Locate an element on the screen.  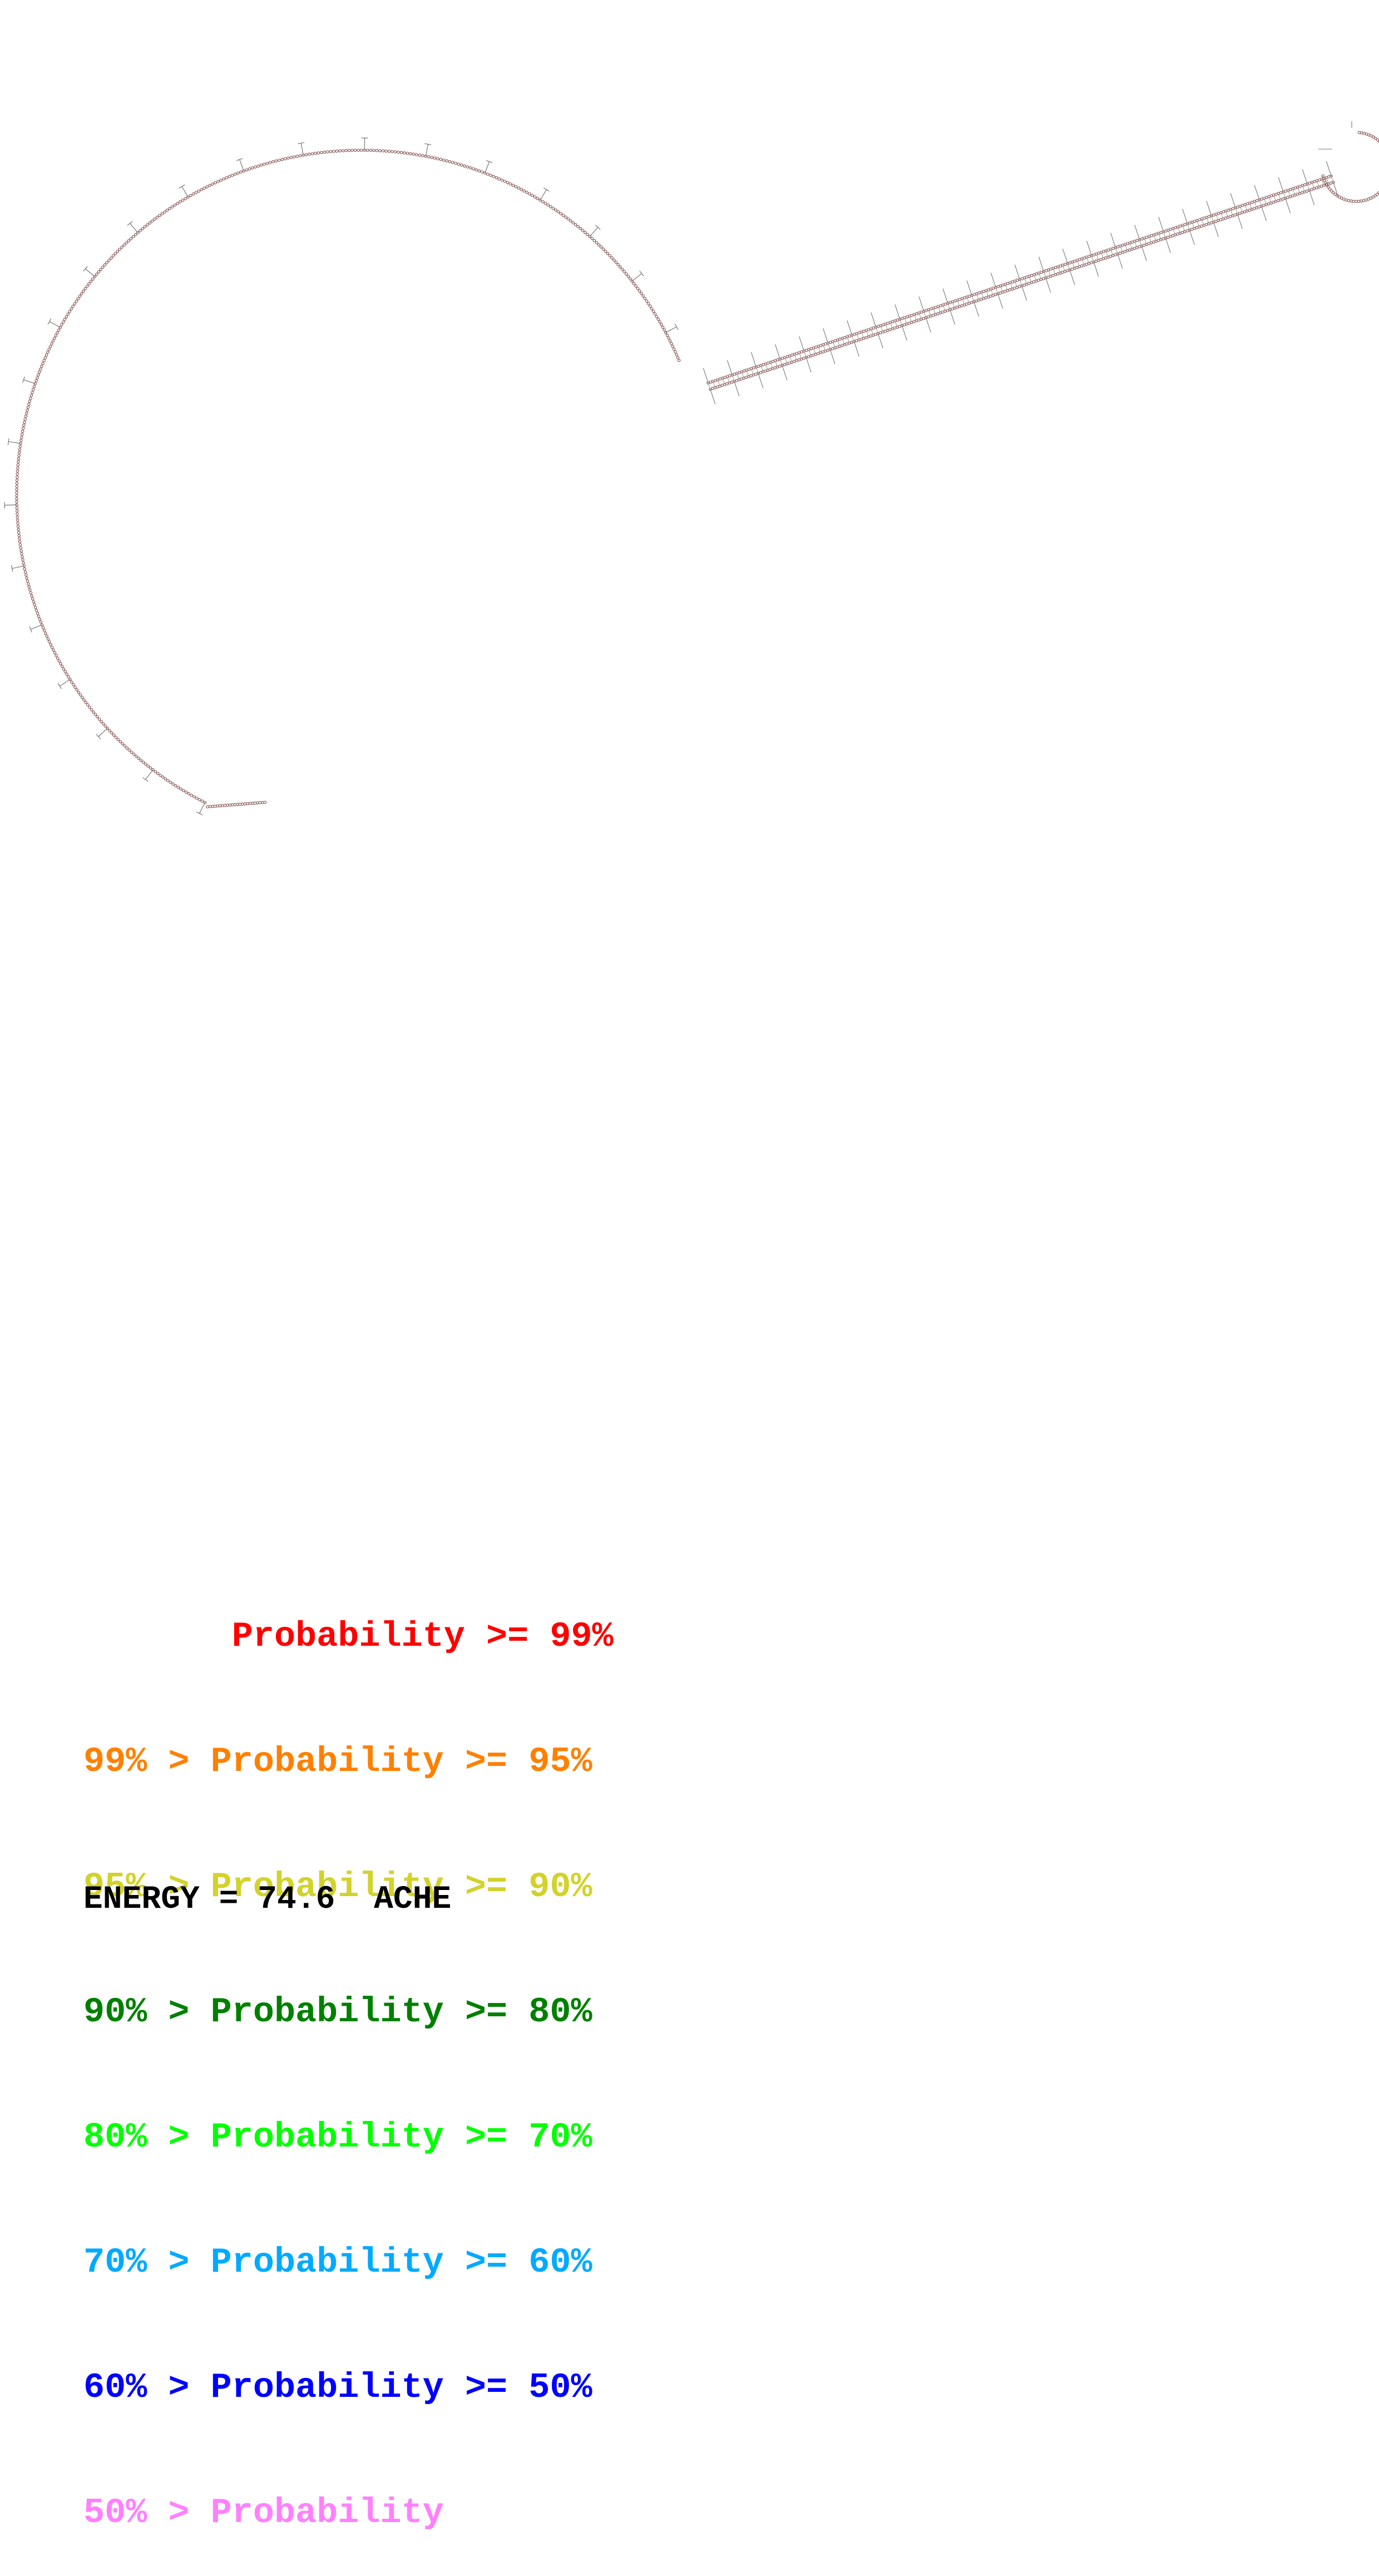
energy-label: ENERGY = 74.6 ACHE is located at coordinates (267, 1900).